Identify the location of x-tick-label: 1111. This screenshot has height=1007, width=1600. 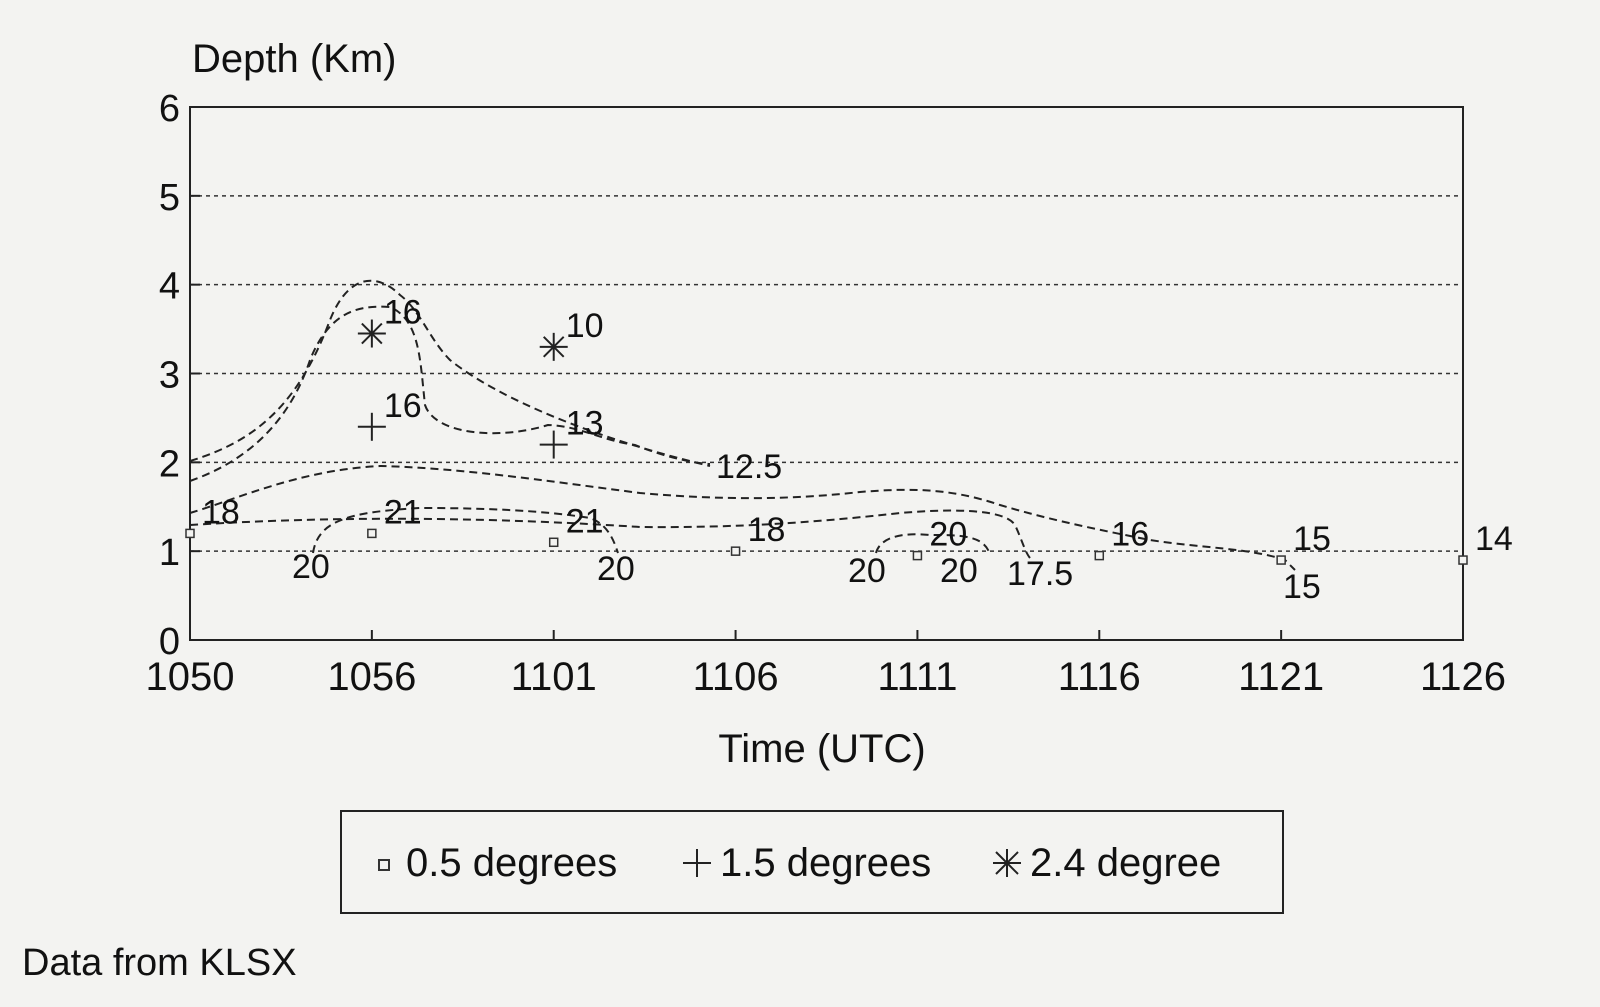
(917, 677).